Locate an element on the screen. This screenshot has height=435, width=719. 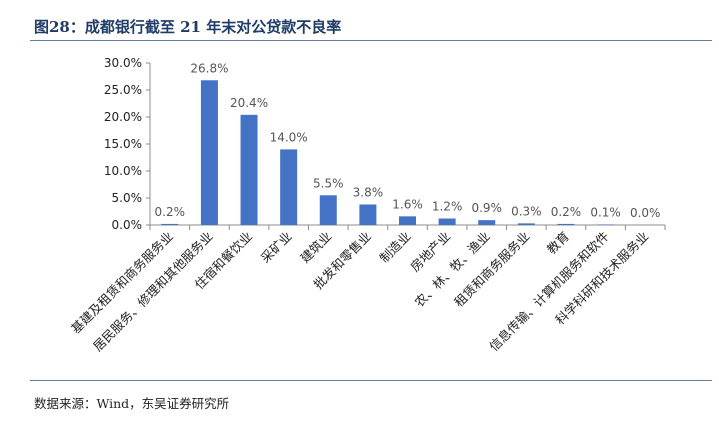
source-note: 数据来源：Wind，东吴证券研究所 is located at coordinates (132, 403).